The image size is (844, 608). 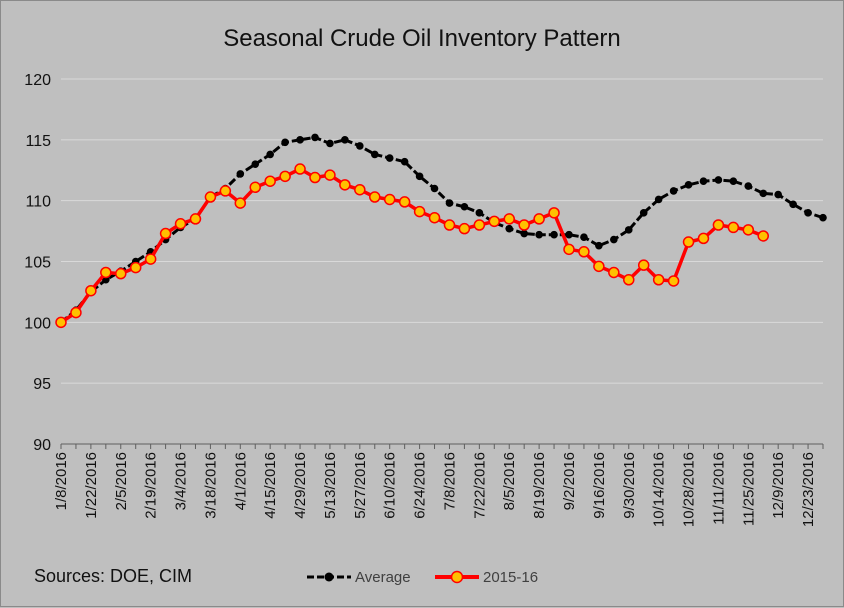 I want to click on y-tick-label: 105, so click(x=37, y=263).